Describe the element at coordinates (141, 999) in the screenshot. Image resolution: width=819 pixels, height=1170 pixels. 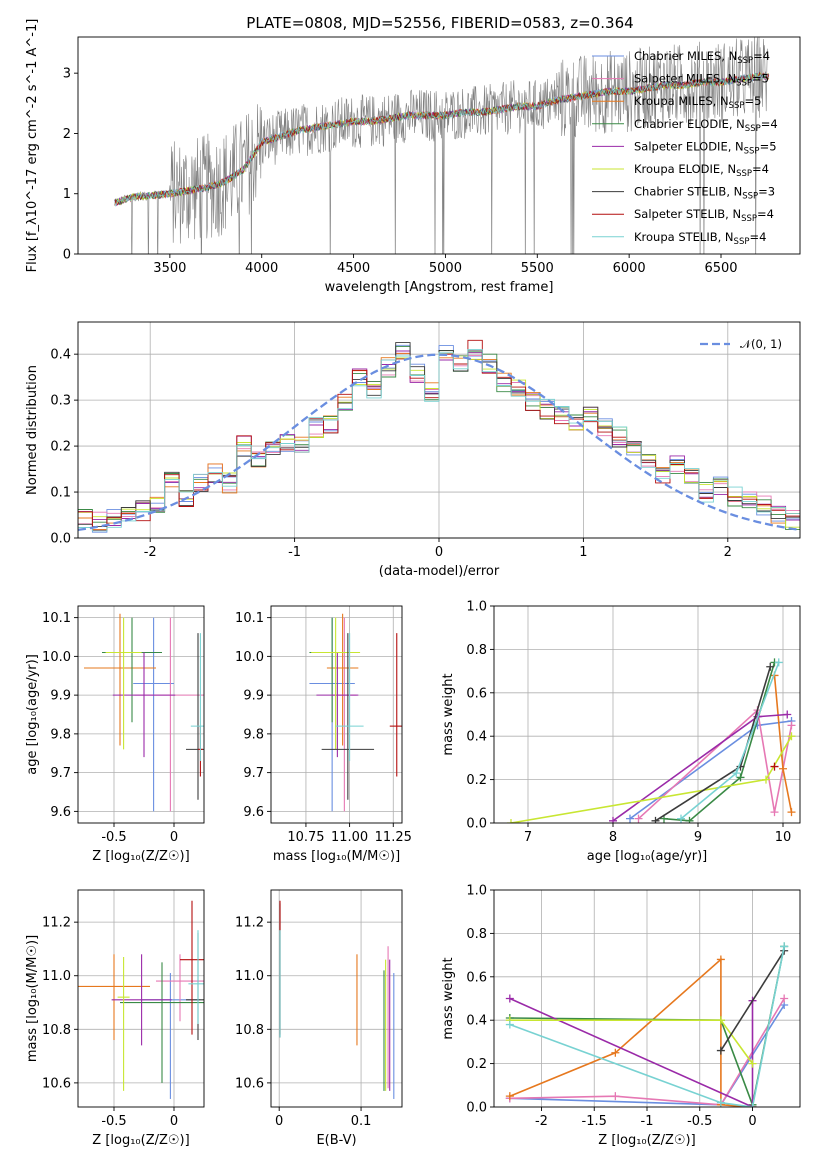
I see `mass-vs-Z-plot-area` at that location.